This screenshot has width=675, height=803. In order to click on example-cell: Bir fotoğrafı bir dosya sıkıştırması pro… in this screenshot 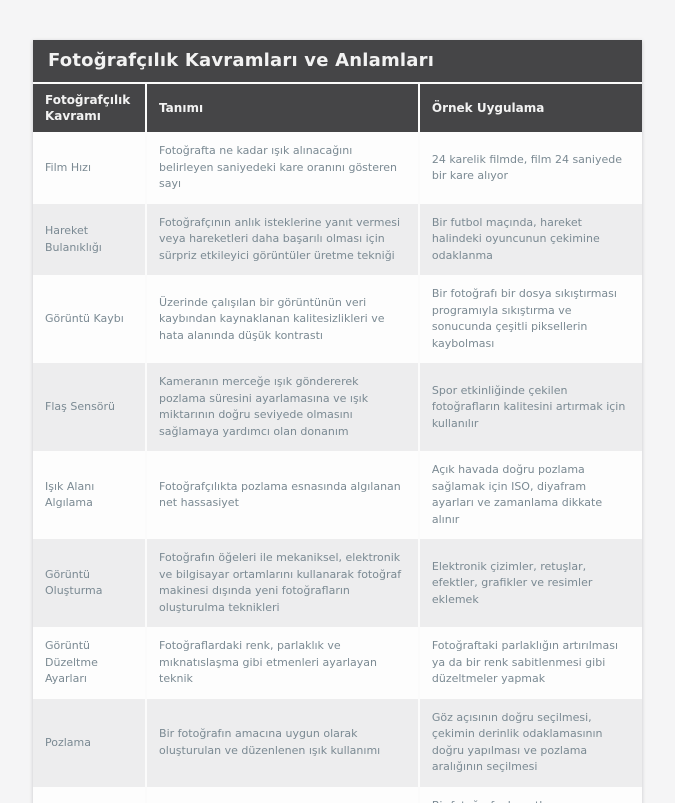, I will do `click(529, 319)`.